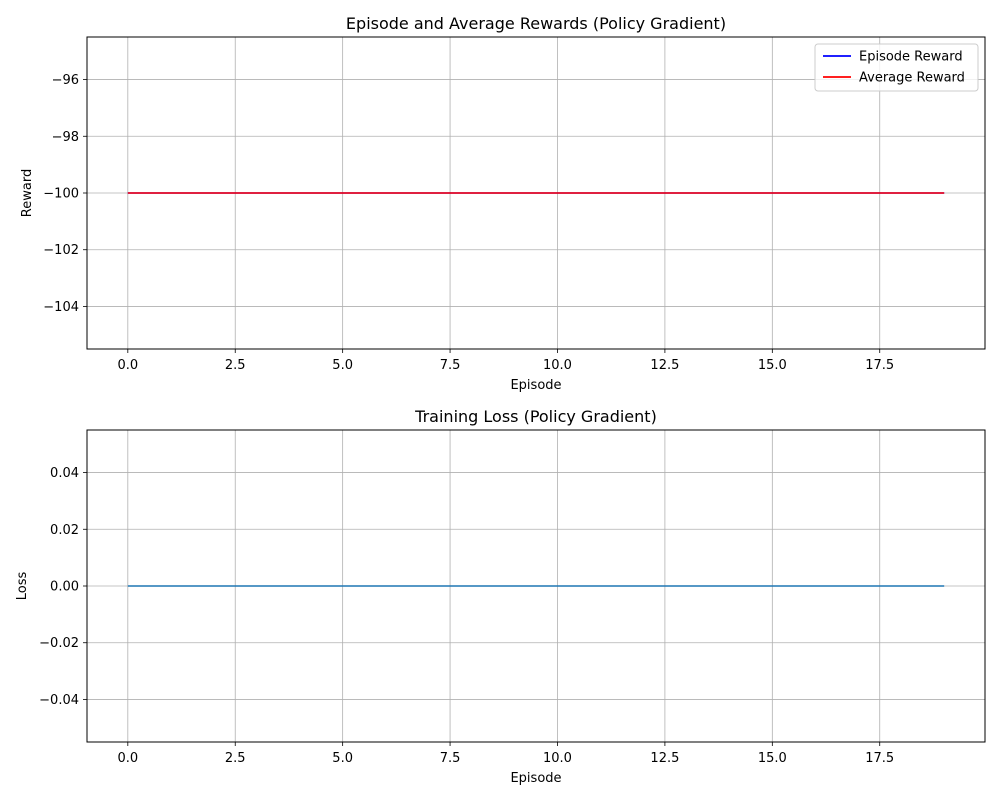  Describe the element at coordinates (912, 78) in the screenshot. I see `legend-label-average-reward: Average Reward` at that location.